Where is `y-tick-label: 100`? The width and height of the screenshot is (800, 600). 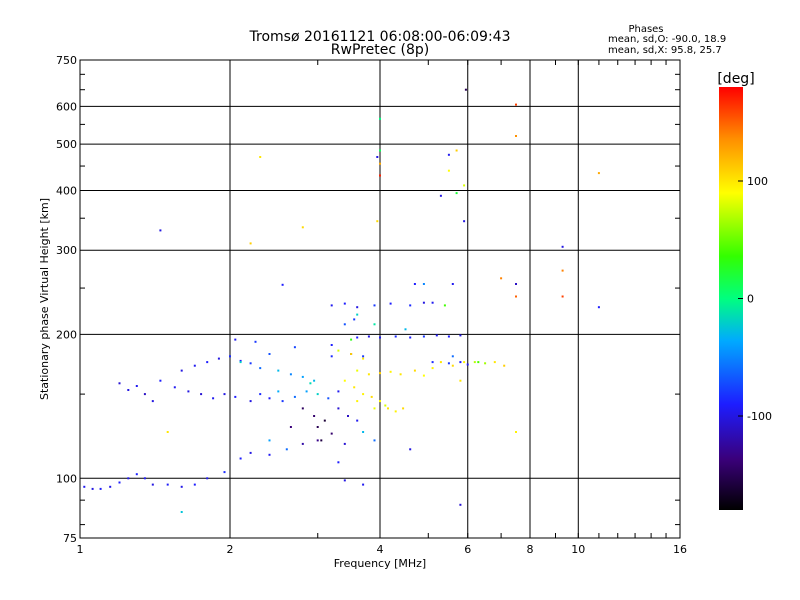
y-tick-label: 100 is located at coordinates (66, 478).